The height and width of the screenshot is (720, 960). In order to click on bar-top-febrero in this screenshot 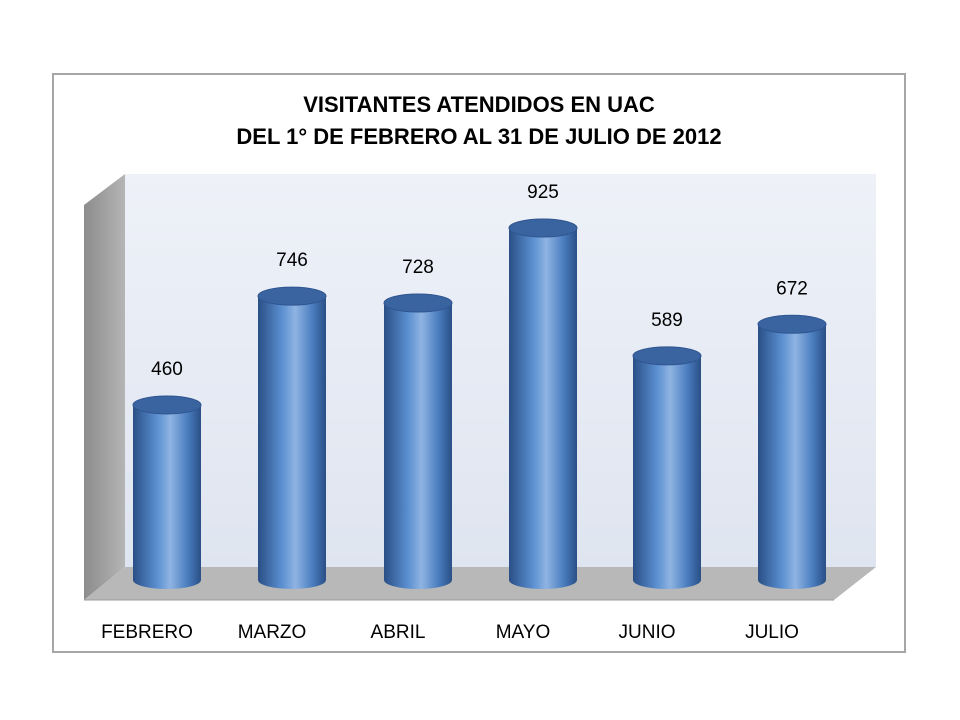, I will do `click(167, 405)`.